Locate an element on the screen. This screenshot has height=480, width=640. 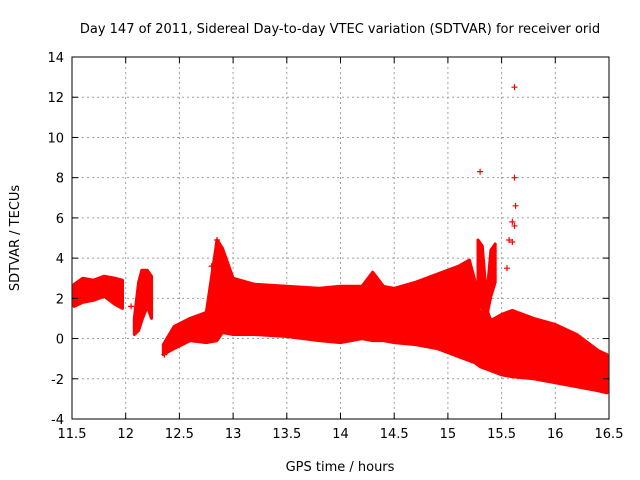
y-tick-label: -2 is located at coordinates (57, 380).